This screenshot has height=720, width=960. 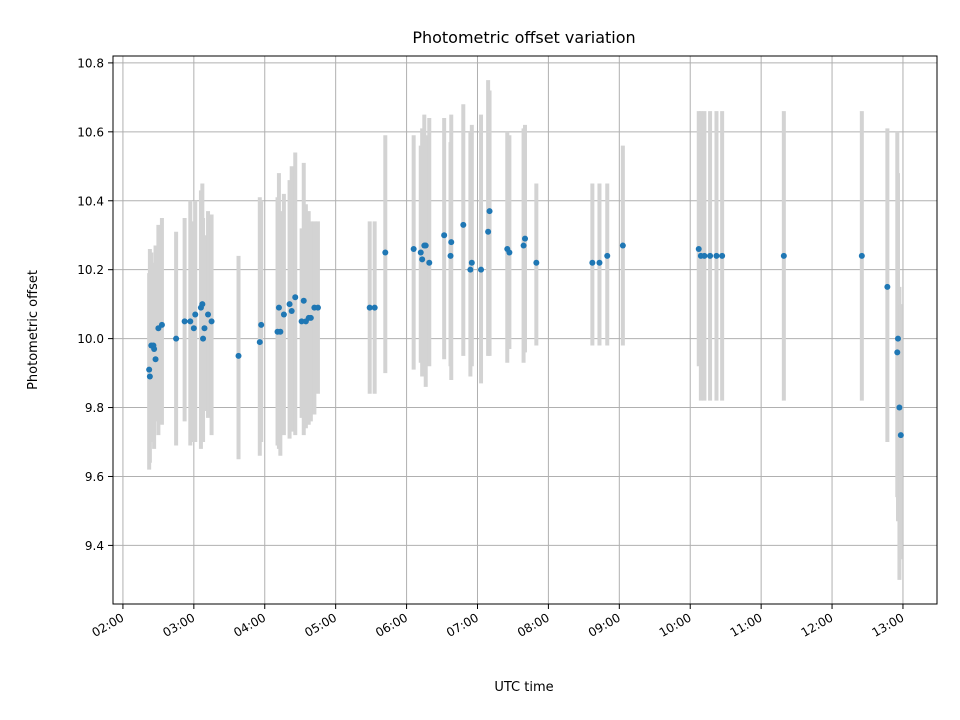 I want to click on x-tick-label: 09:00, so click(x=604, y=624).